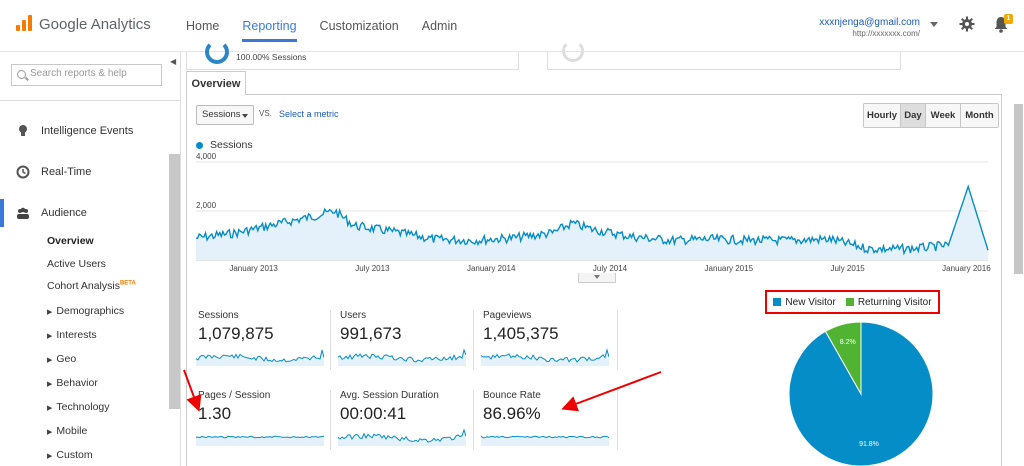 Image resolution: width=1024 pixels, height=466 pixels. What do you see at coordinates (70, 455) in the screenshot?
I see `sidebar-item-custom: ▶ Custom` at bounding box center [70, 455].